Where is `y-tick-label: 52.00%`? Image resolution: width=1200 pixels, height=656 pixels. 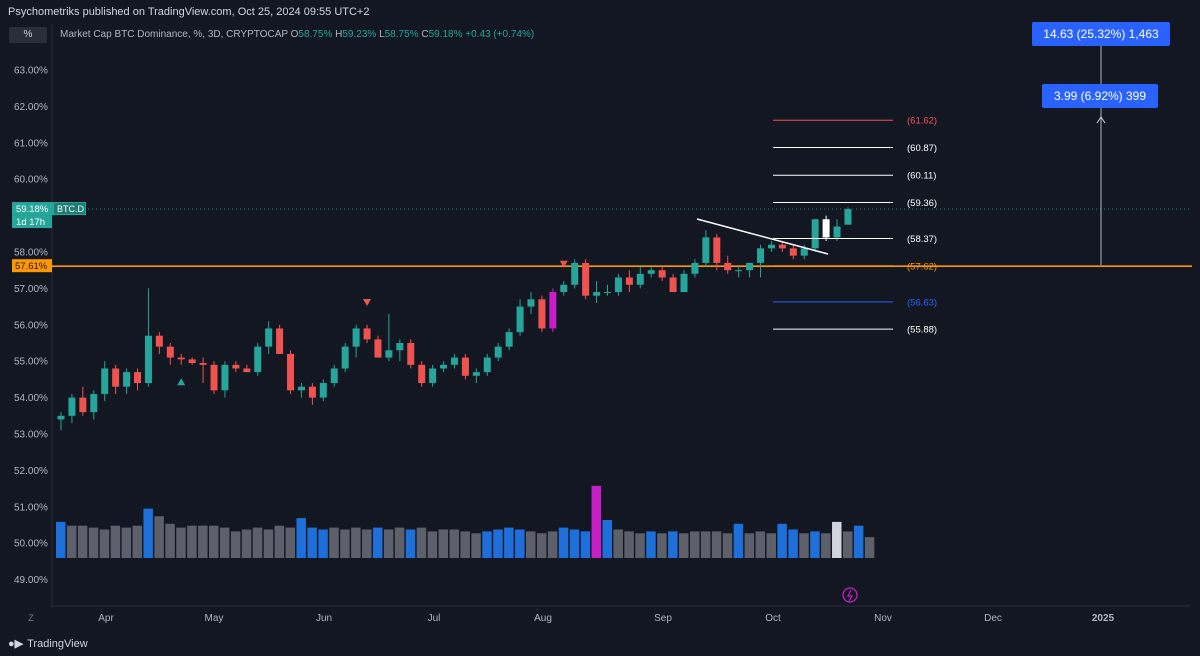 y-tick-label: 52.00% is located at coordinates (31, 471).